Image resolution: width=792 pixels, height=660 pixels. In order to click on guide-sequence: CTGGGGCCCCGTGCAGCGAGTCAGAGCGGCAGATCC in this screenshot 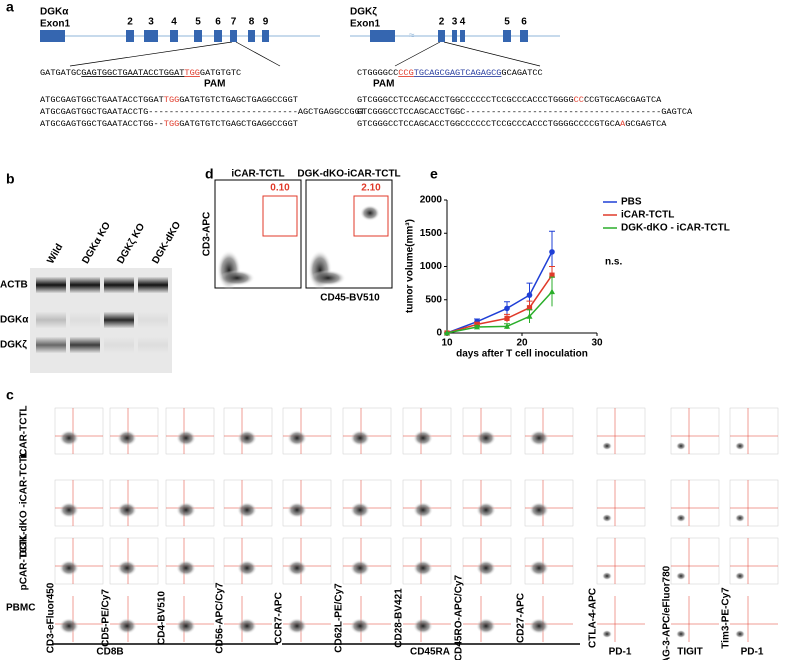, I will do `click(450, 73)`.